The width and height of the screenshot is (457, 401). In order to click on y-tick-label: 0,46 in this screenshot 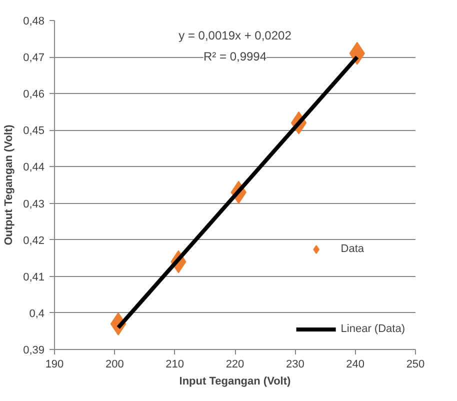, I will do `click(34, 94)`.